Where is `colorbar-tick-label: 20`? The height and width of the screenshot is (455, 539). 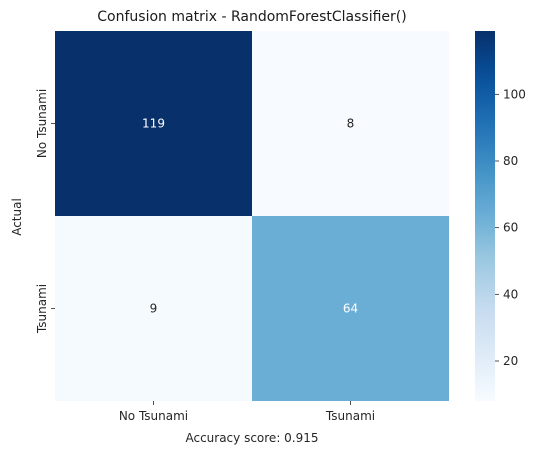 colorbar-tick-label: 20 is located at coordinates (510, 361).